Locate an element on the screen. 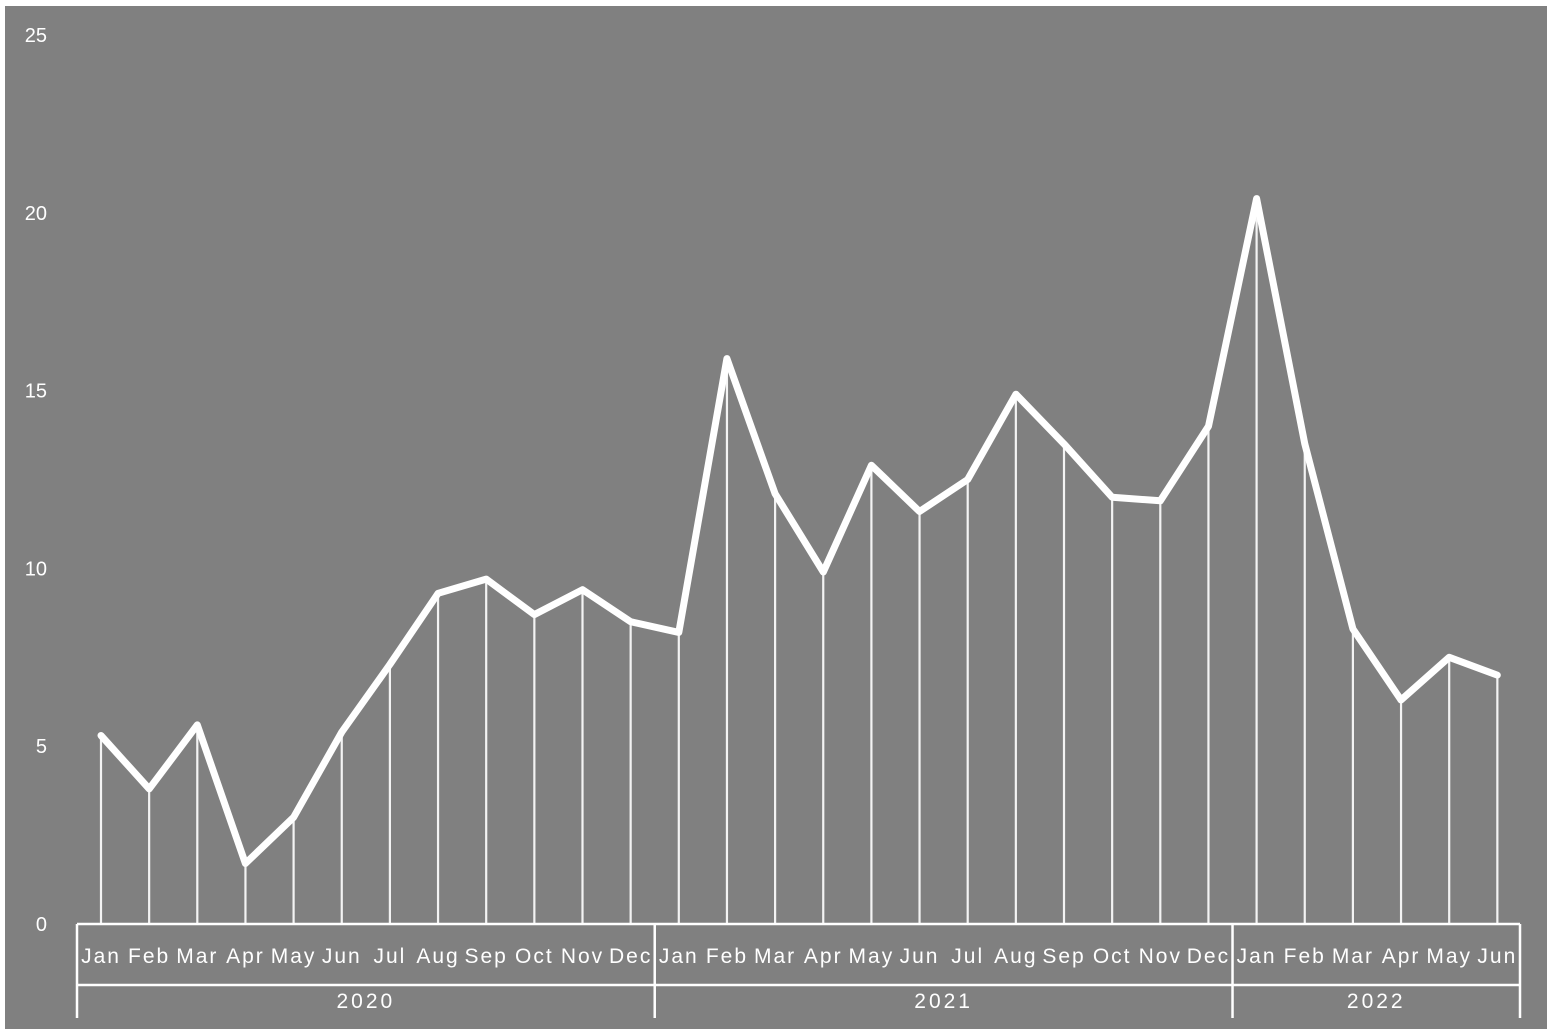 The height and width of the screenshot is (1034, 1563). group-label: 2022 is located at coordinates (1376, 1001).